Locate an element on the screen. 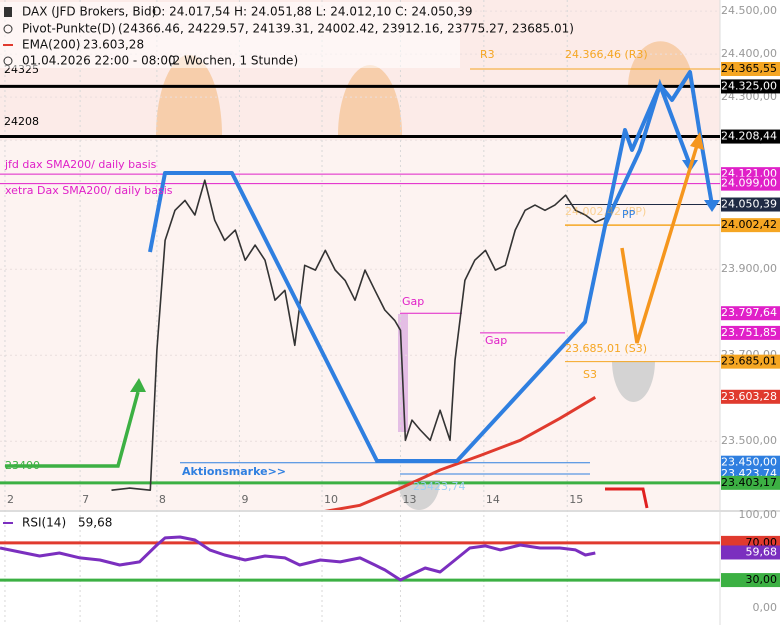 This screenshot has height=625, width=780. marker-line is located at coordinates (627, 498).